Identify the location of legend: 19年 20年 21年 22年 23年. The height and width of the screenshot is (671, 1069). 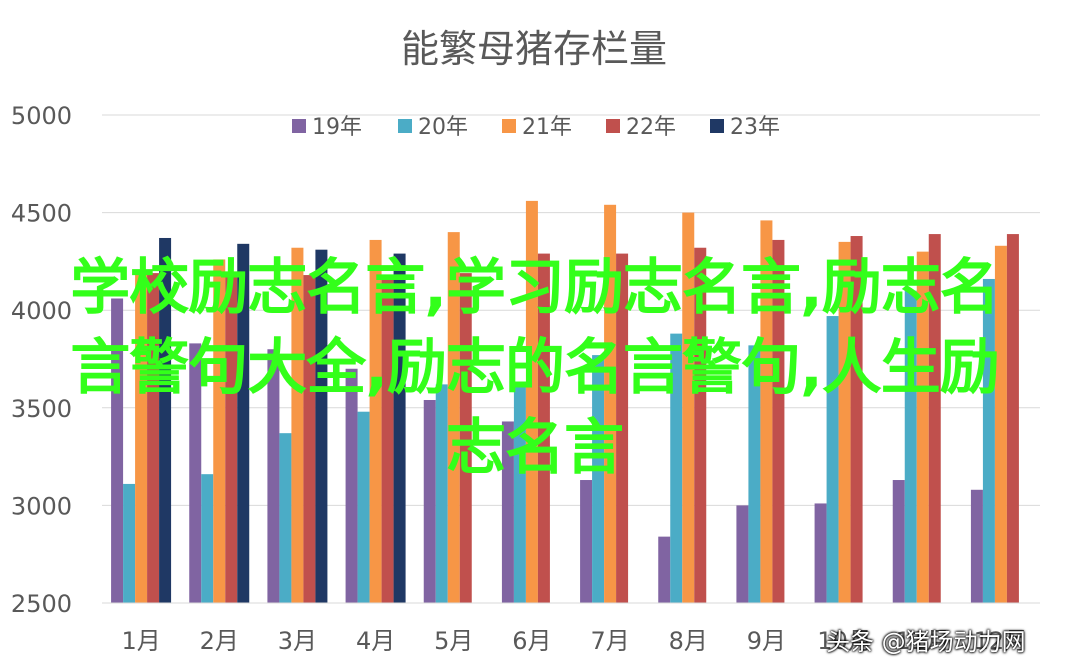
(536, 127).